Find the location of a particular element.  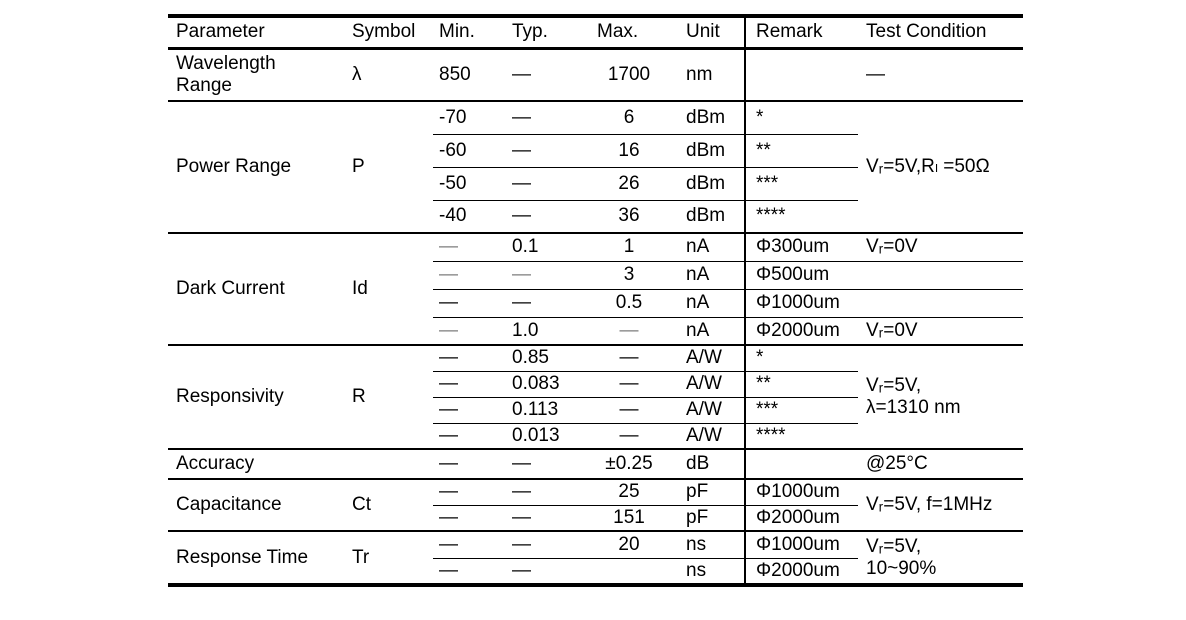

cell-typ: 0.113 is located at coordinates (538, 410).